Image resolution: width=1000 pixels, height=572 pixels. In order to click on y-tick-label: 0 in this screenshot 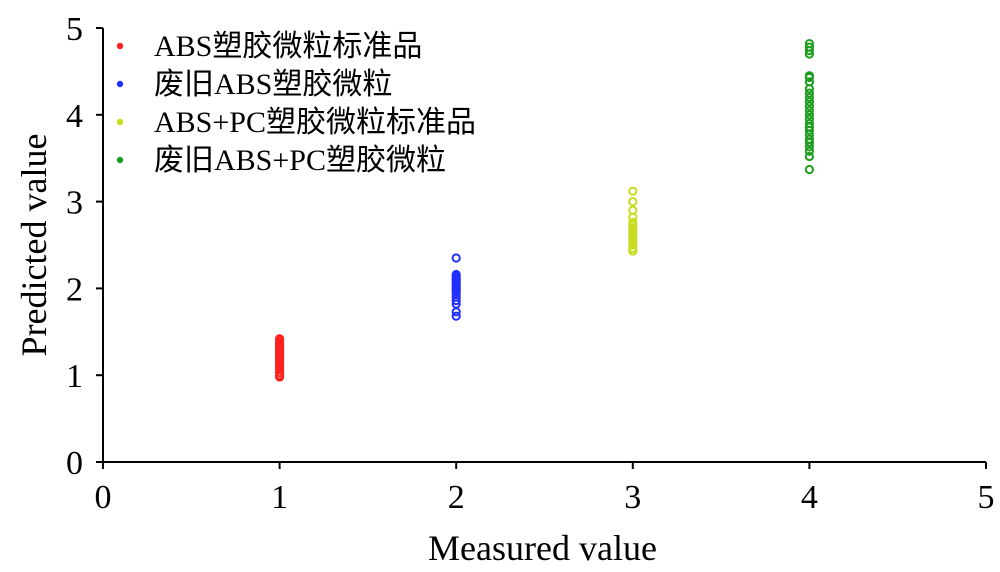, I will do `click(74, 463)`.